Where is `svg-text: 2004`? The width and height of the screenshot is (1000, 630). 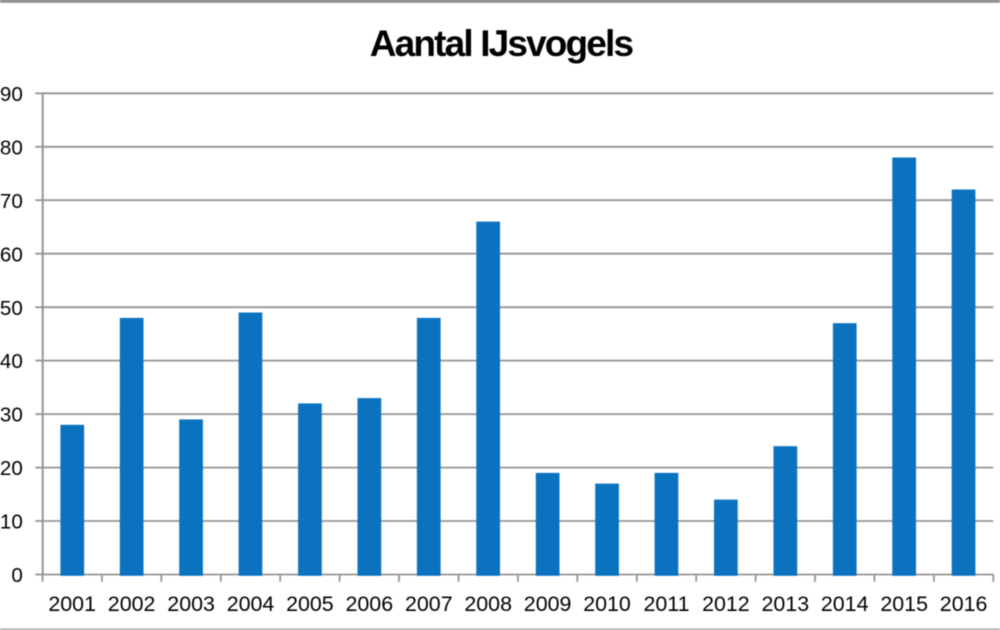
svg-text: 2004 is located at coordinates (251, 604).